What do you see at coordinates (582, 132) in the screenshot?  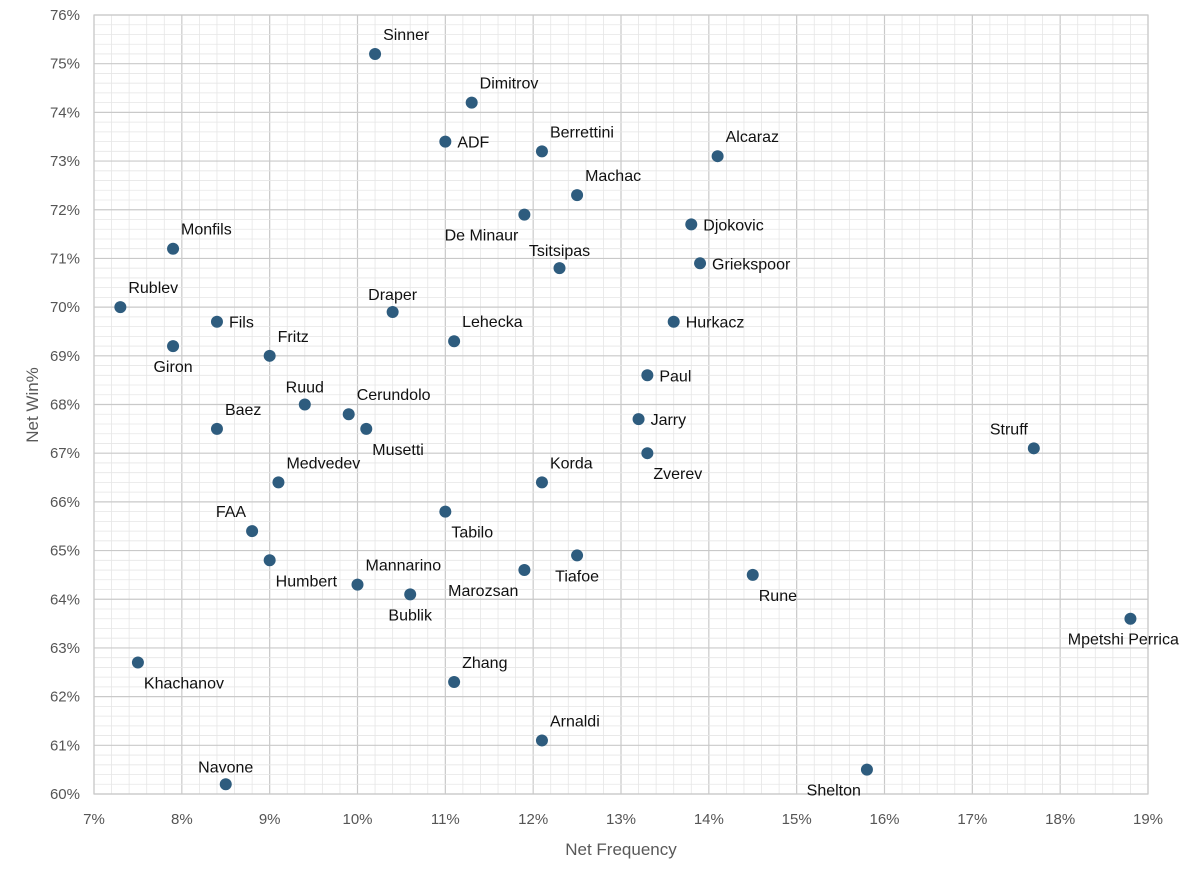 I see `data-label: Berrettini` at bounding box center [582, 132].